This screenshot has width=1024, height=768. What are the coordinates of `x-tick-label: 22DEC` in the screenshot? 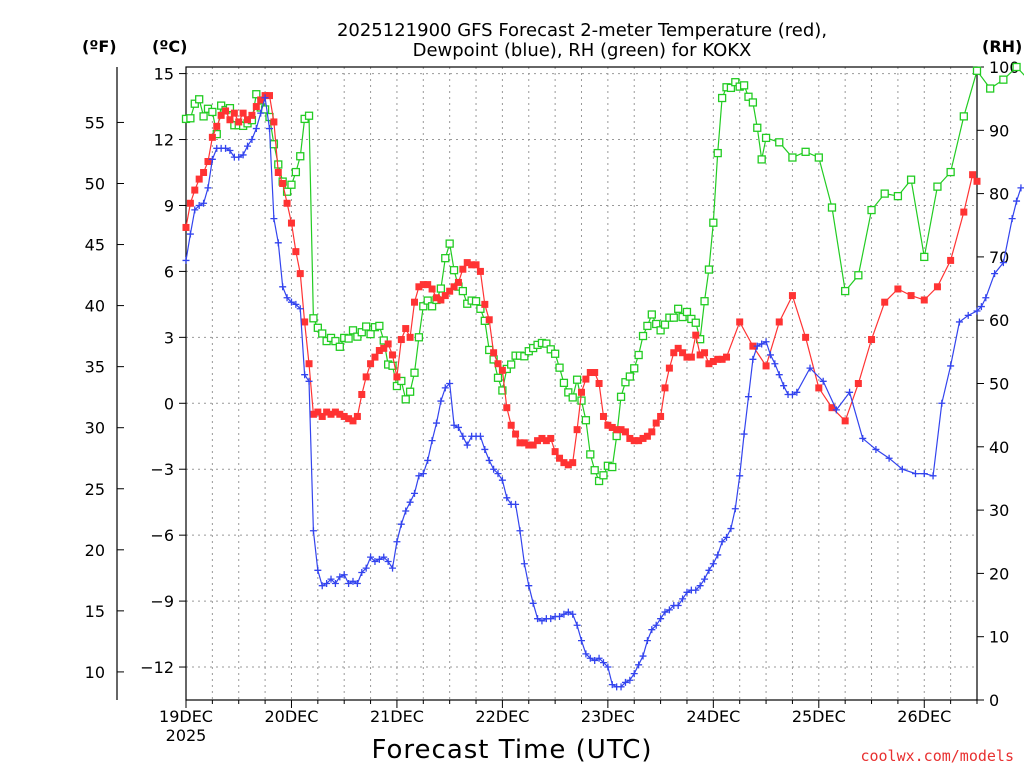 It's located at (502, 716).